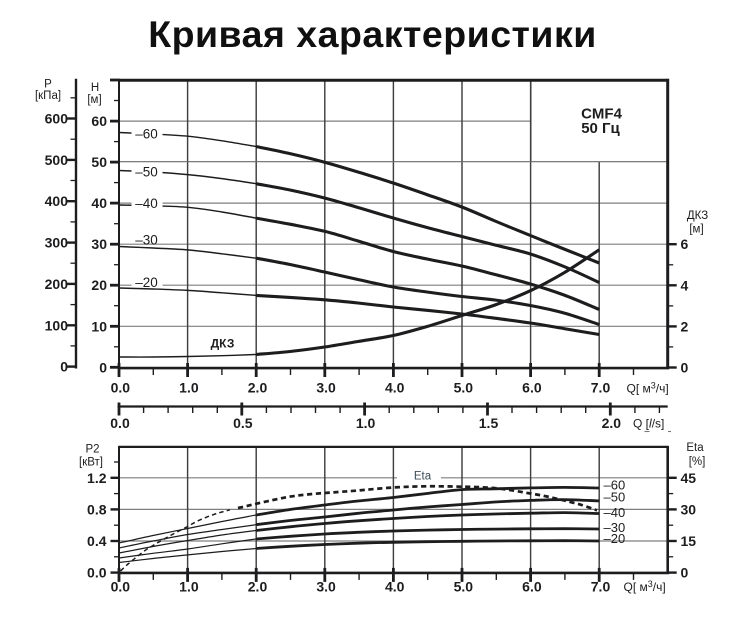  Describe the element at coordinates (600, 128) in the screenshot. I see `svg-text: 50 Гц` at that location.